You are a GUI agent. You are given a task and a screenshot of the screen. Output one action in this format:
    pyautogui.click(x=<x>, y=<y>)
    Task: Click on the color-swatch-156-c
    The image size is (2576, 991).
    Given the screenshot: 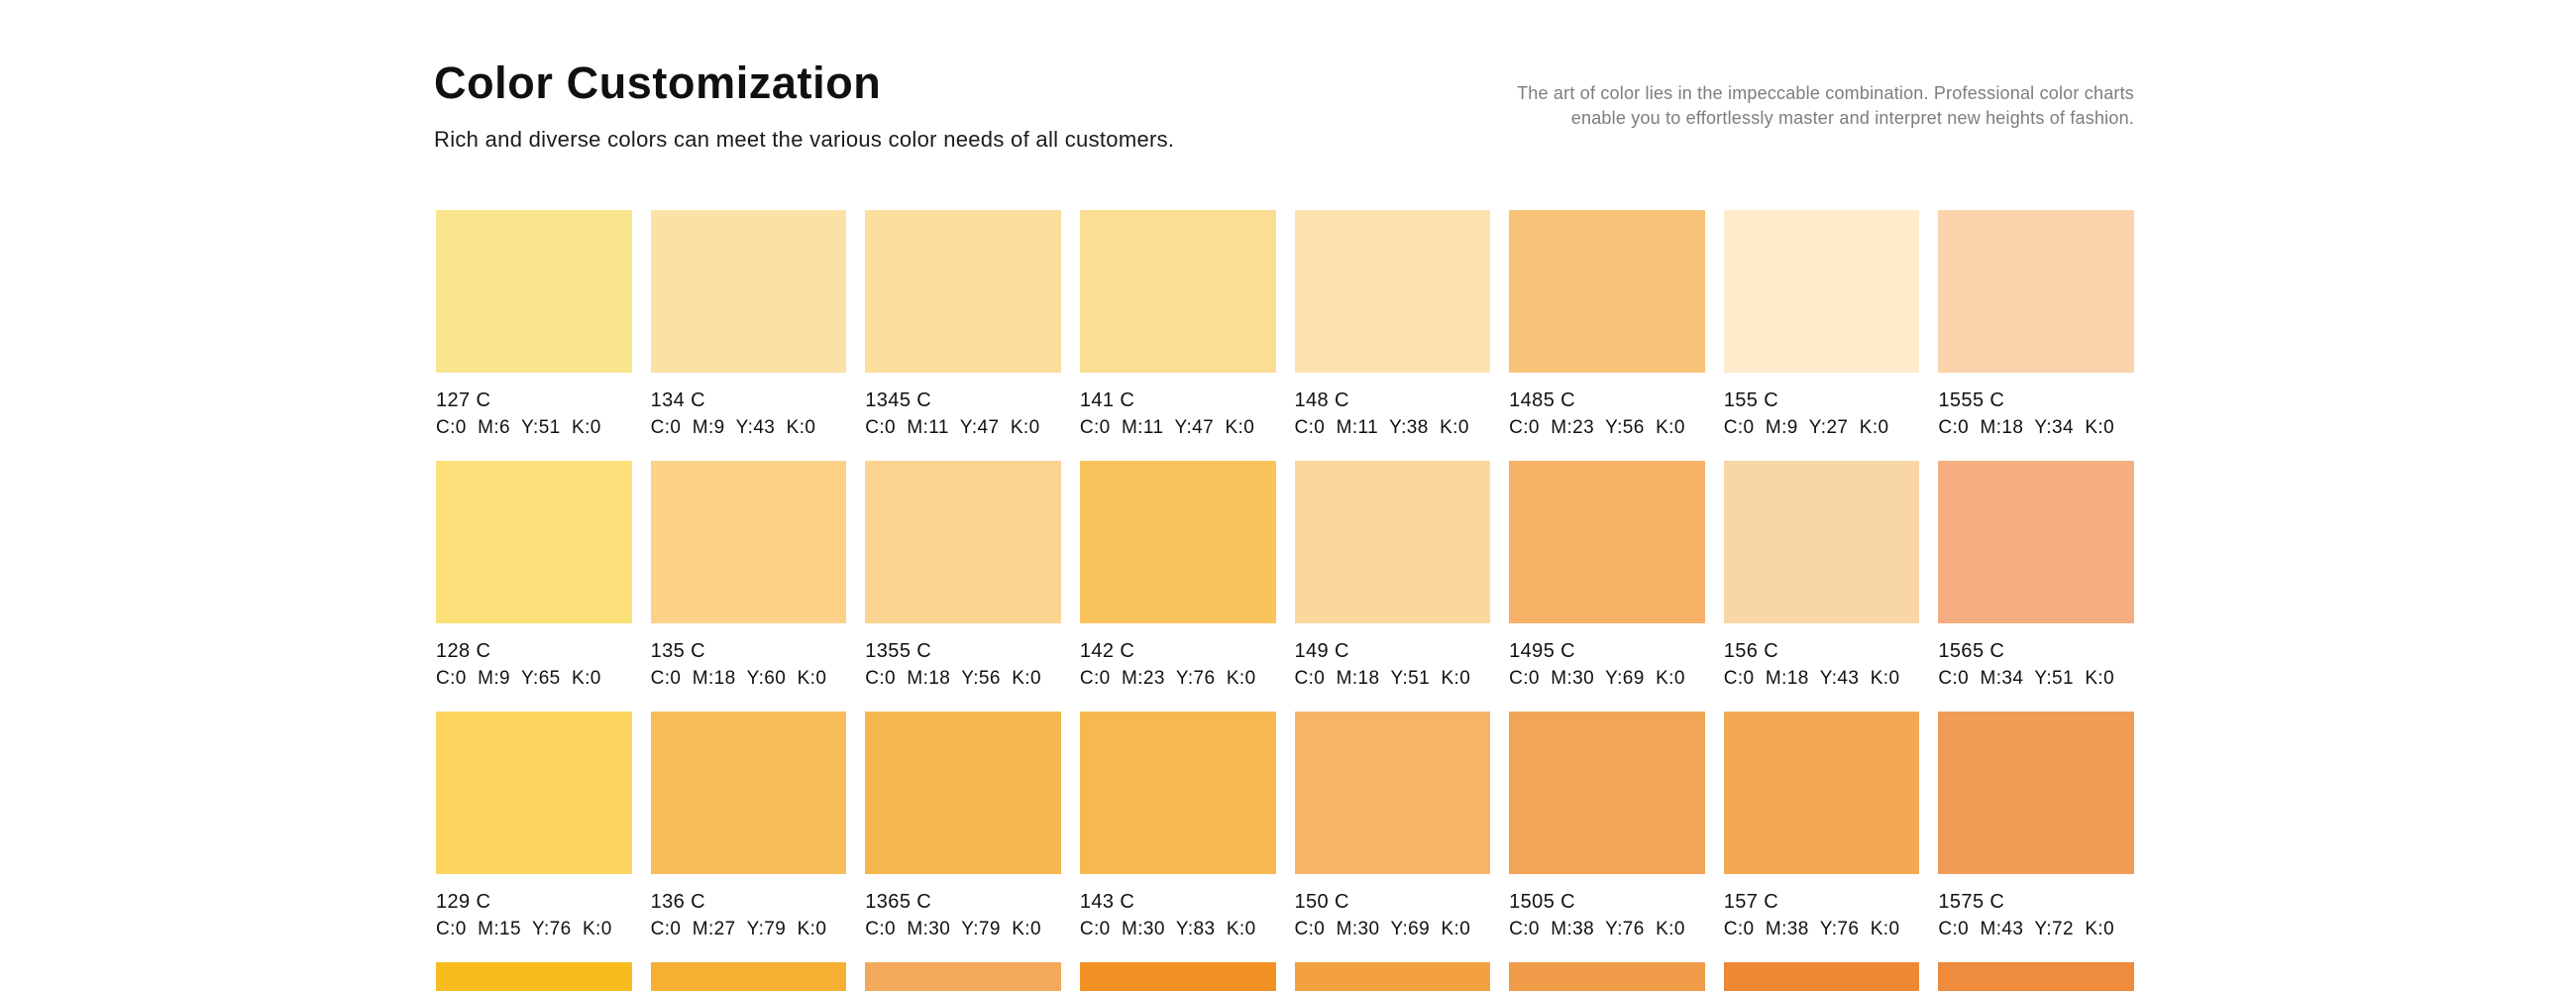 What is the action you would take?
    pyautogui.click(x=1821, y=542)
    